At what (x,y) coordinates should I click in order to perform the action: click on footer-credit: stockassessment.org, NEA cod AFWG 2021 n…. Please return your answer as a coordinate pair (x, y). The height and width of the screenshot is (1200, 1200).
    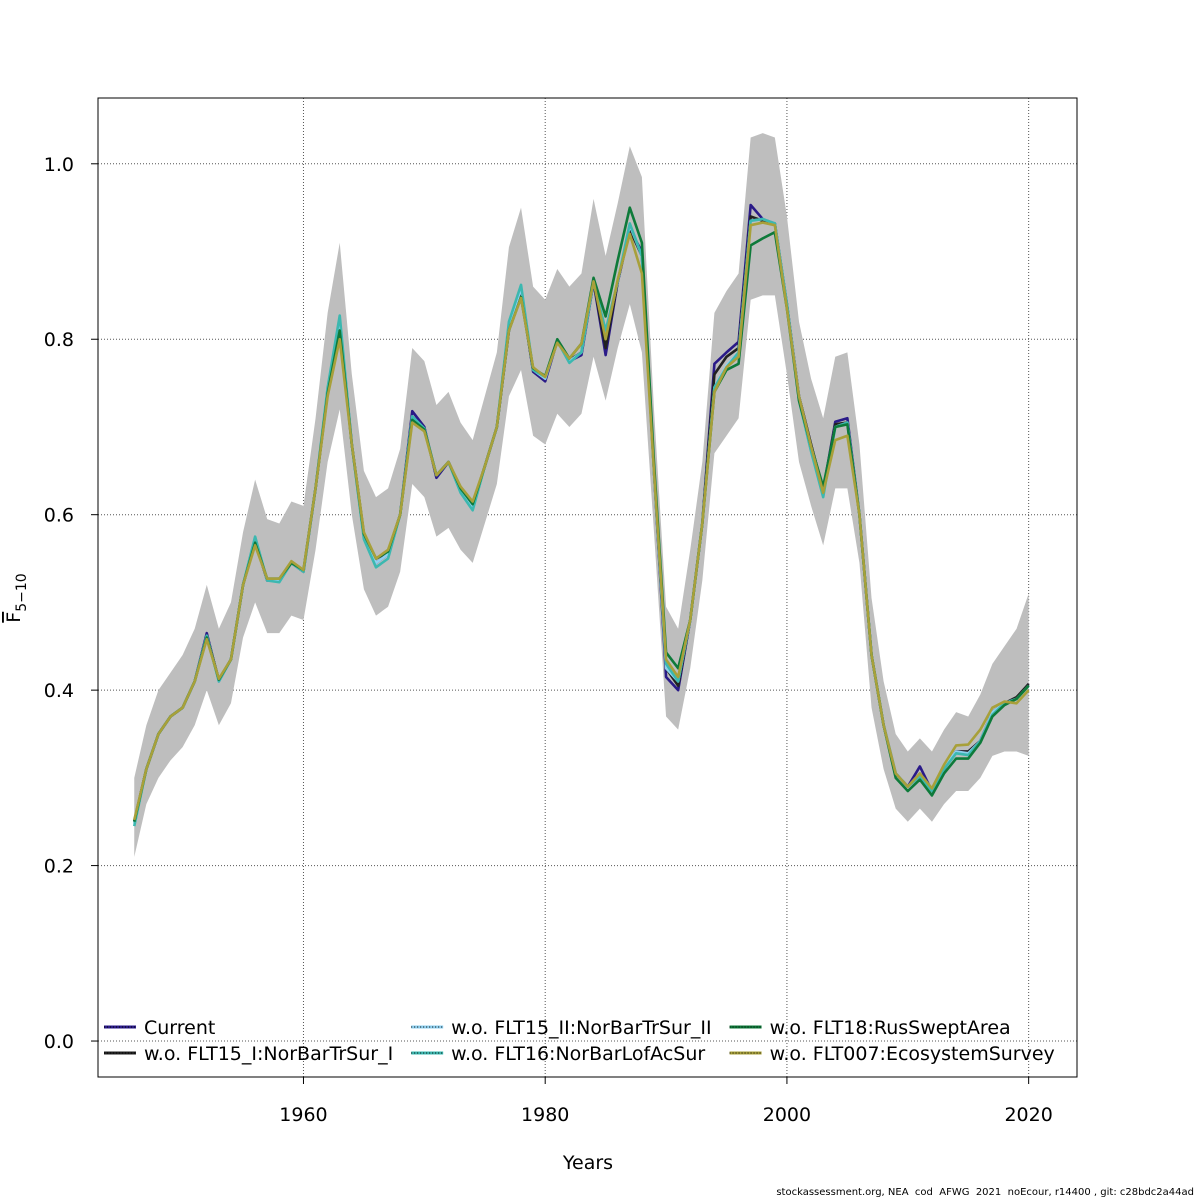
    Looking at the image, I should click on (985, 1192).